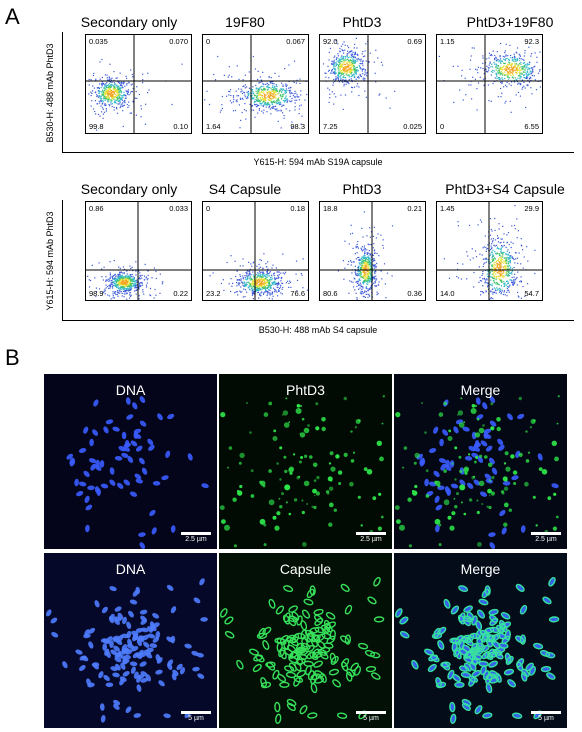 Image resolution: width=582 pixels, height=732 pixels. Describe the element at coordinates (196, 718) in the screenshot. I see `scale-bar-text: 5 µm` at that location.